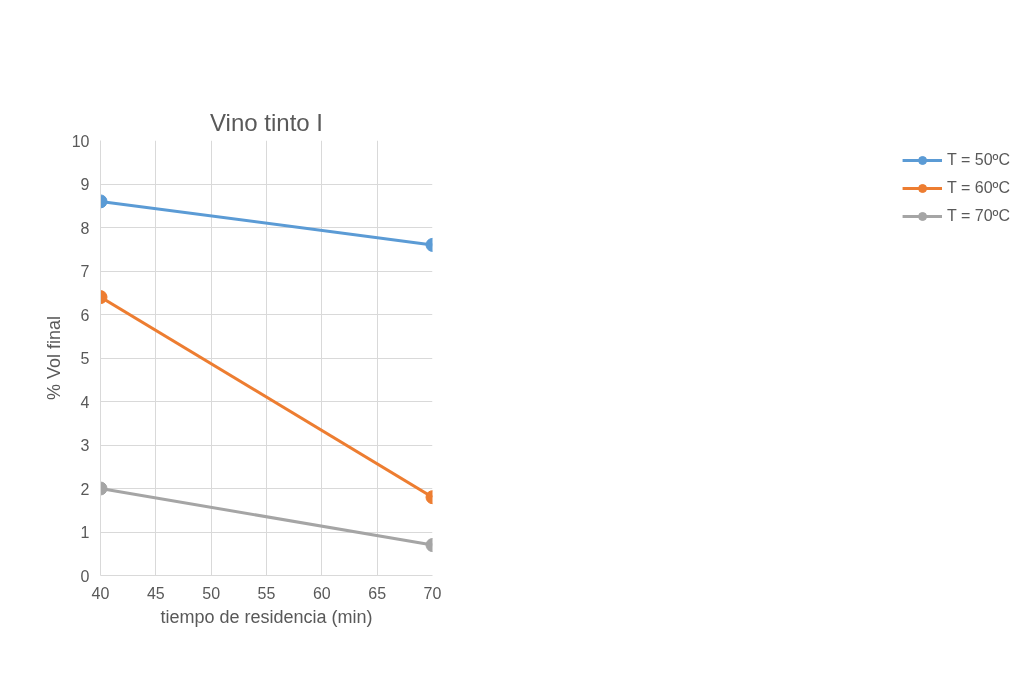 The height and width of the screenshot is (675, 1026). What do you see at coordinates (85, 445) in the screenshot?
I see `y-tick-label: 3` at bounding box center [85, 445].